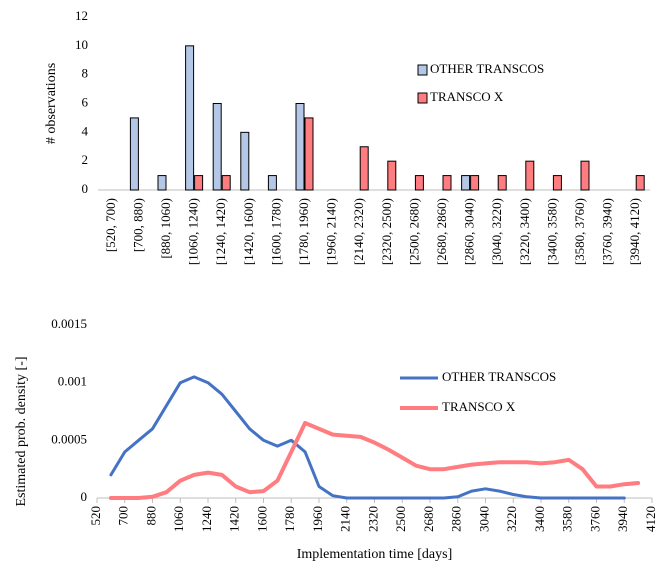 The width and height of the screenshot is (659, 568). What do you see at coordinates (69, 438) in the screenshot?
I see `y-tick-label: 0.0005` at bounding box center [69, 438].